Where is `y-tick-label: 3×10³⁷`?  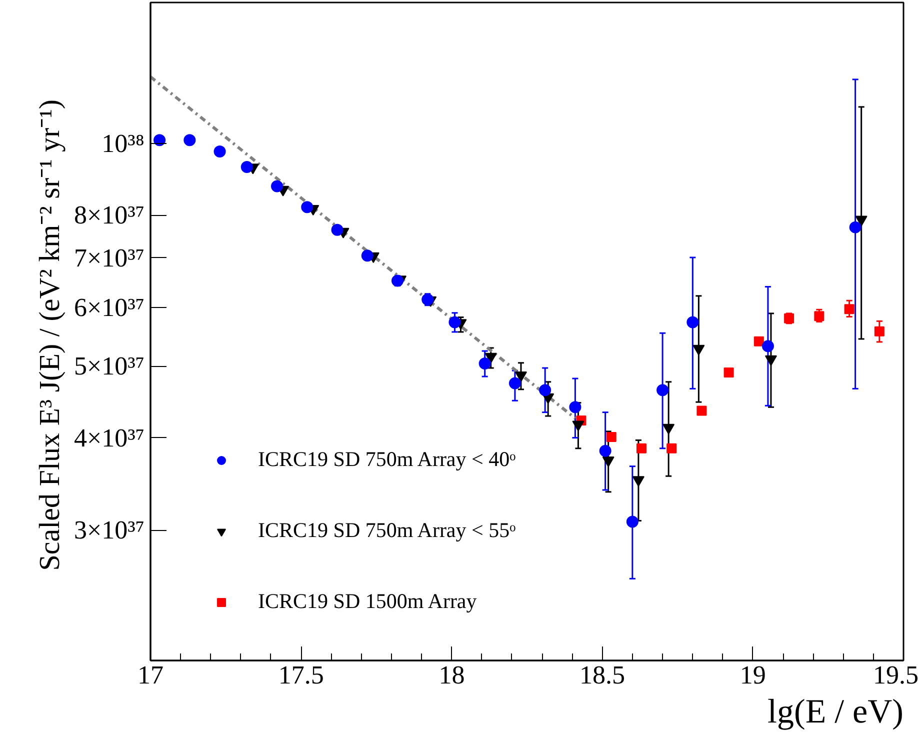 y-tick-label: 3×10³⁷ is located at coordinates (109, 530).